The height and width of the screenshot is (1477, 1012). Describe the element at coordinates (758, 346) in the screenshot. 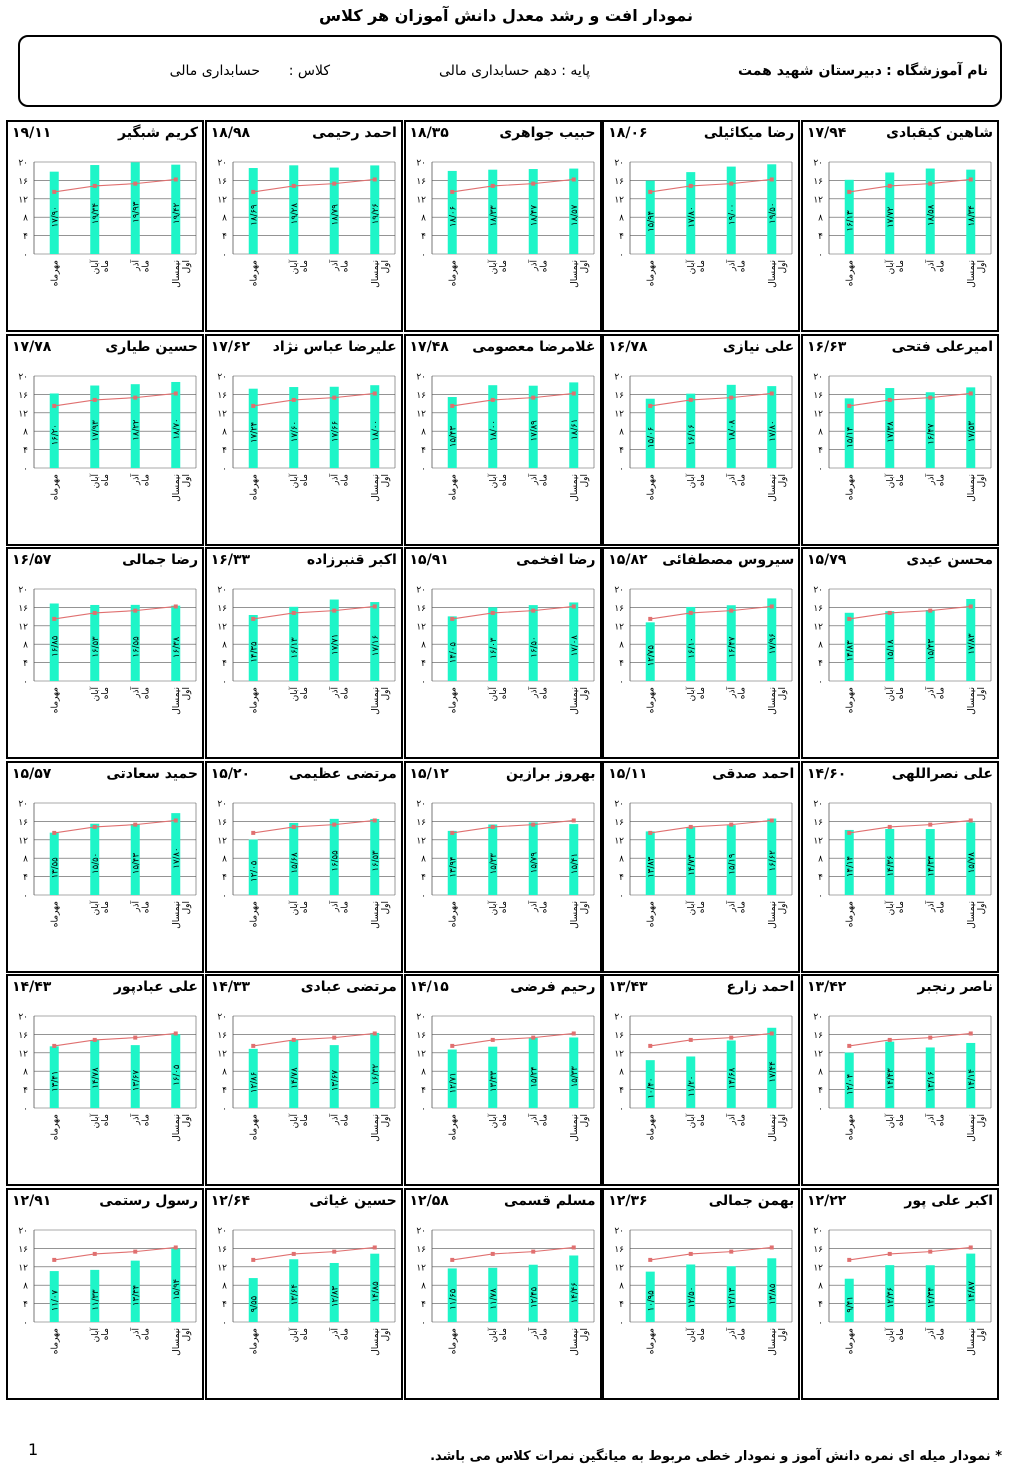

I see `student-name: علی نیازی` at that location.